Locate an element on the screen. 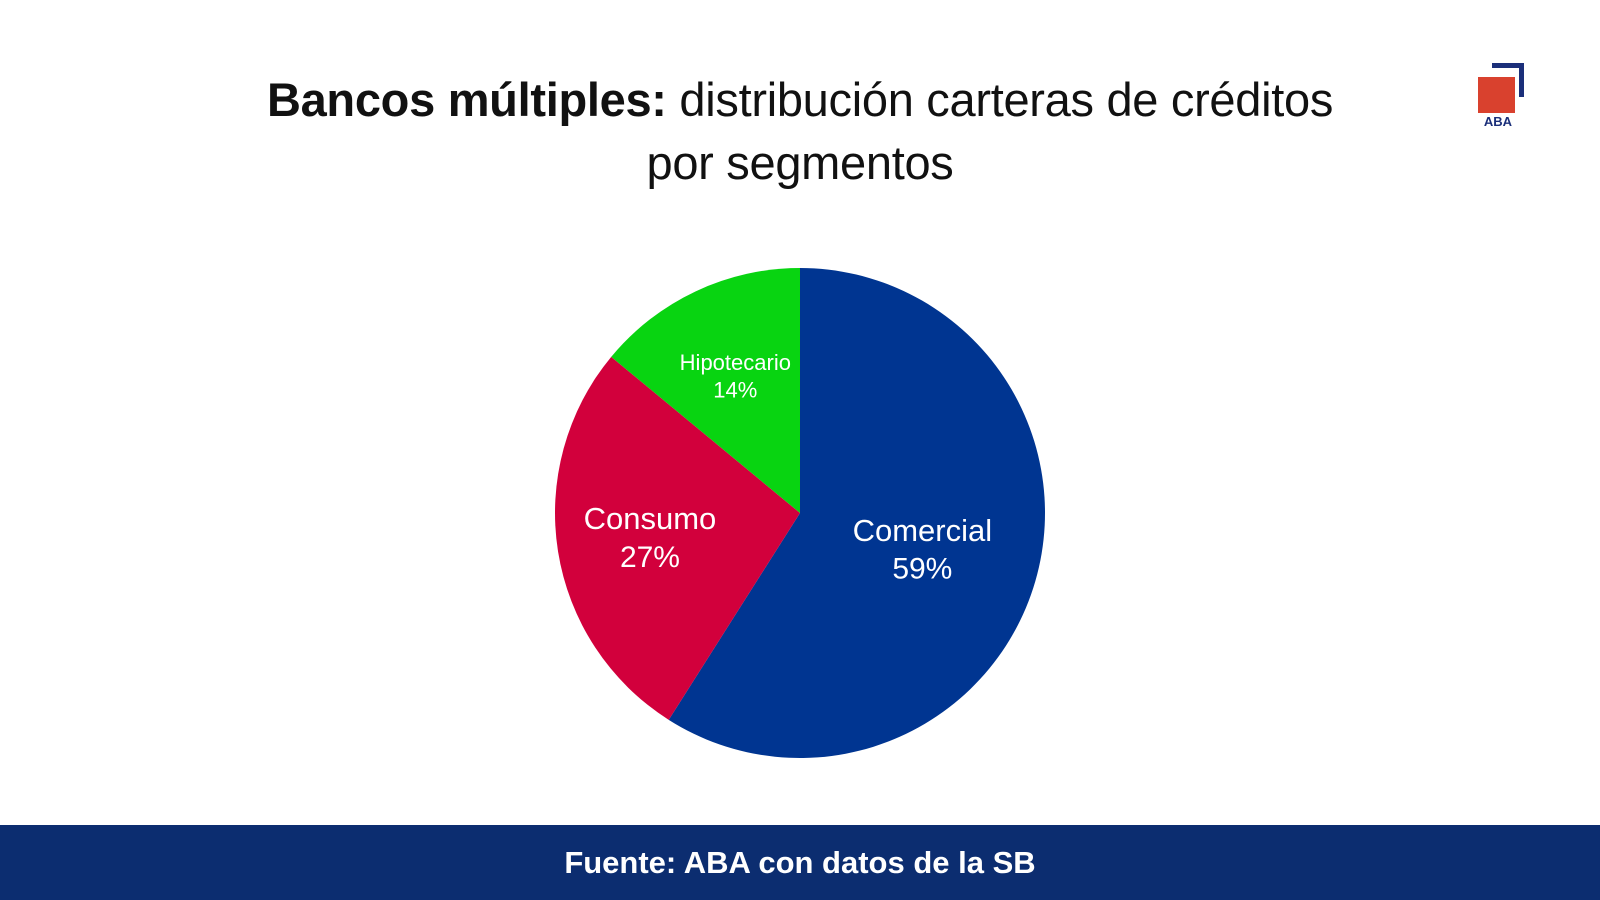  footer-bar: Fuente: ABA con datos de la SB is located at coordinates (800, 862).